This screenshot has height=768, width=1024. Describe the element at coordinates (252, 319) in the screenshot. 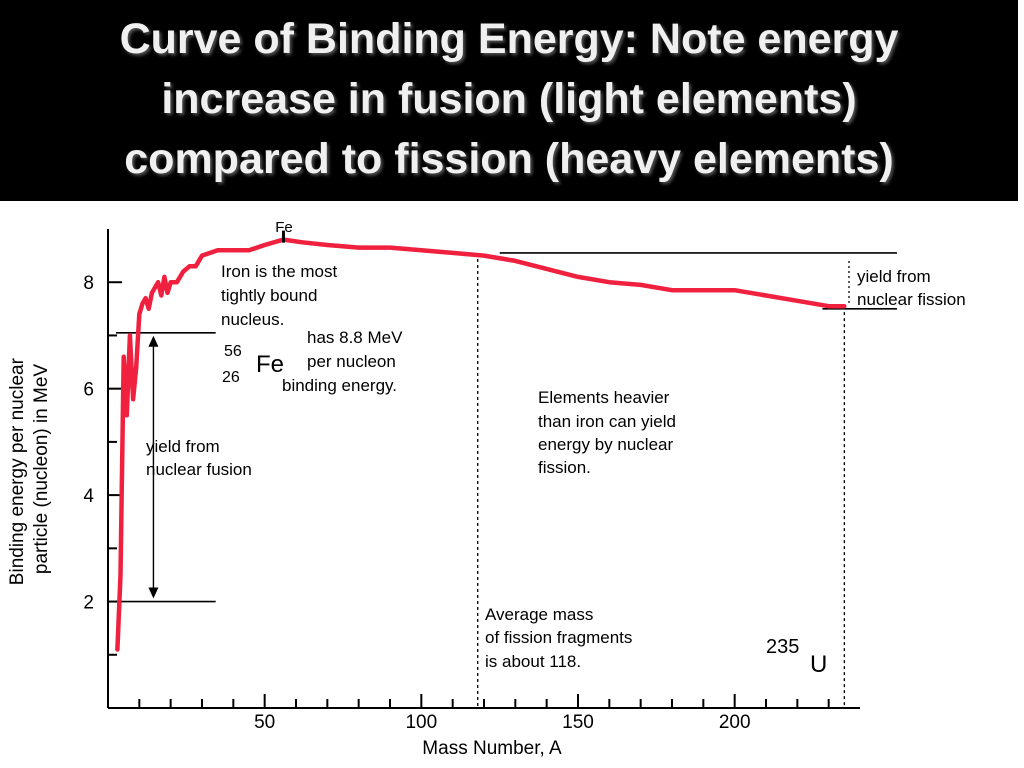

I see `iron-annotation-line-3: nucleus.` at that location.